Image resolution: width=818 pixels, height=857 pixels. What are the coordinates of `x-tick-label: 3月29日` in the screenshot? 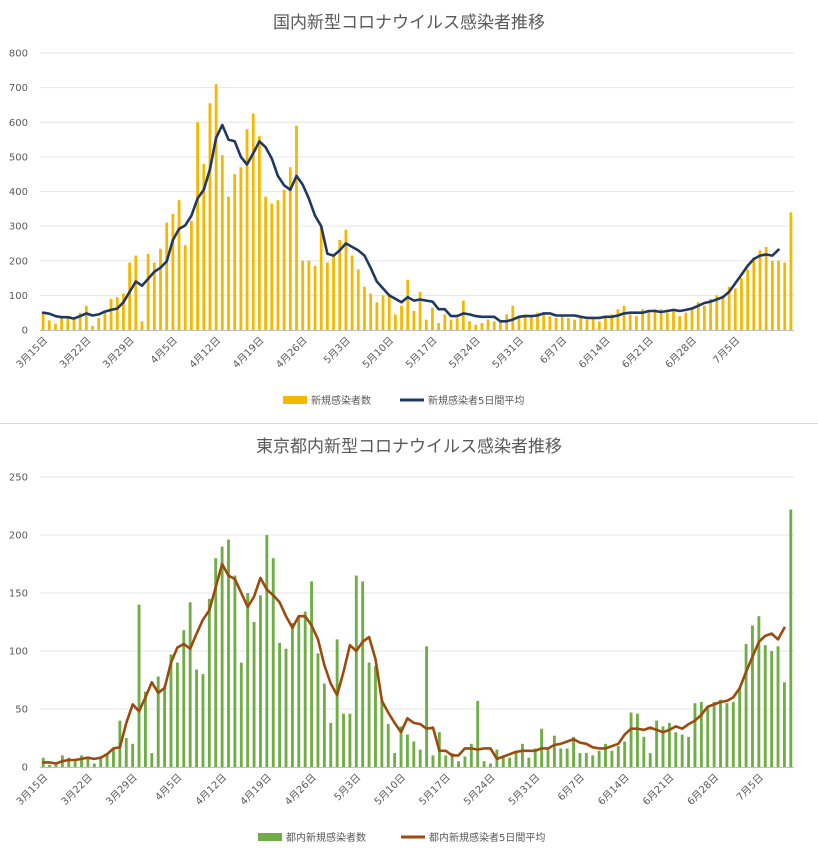 It's located at (119, 353).